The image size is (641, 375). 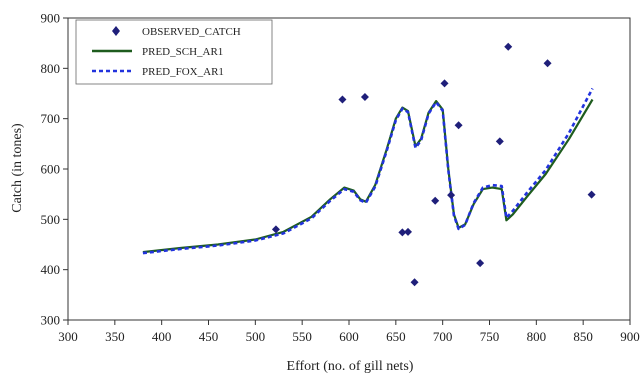 I want to click on x-tick-label: 450, so click(x=209, y=336).